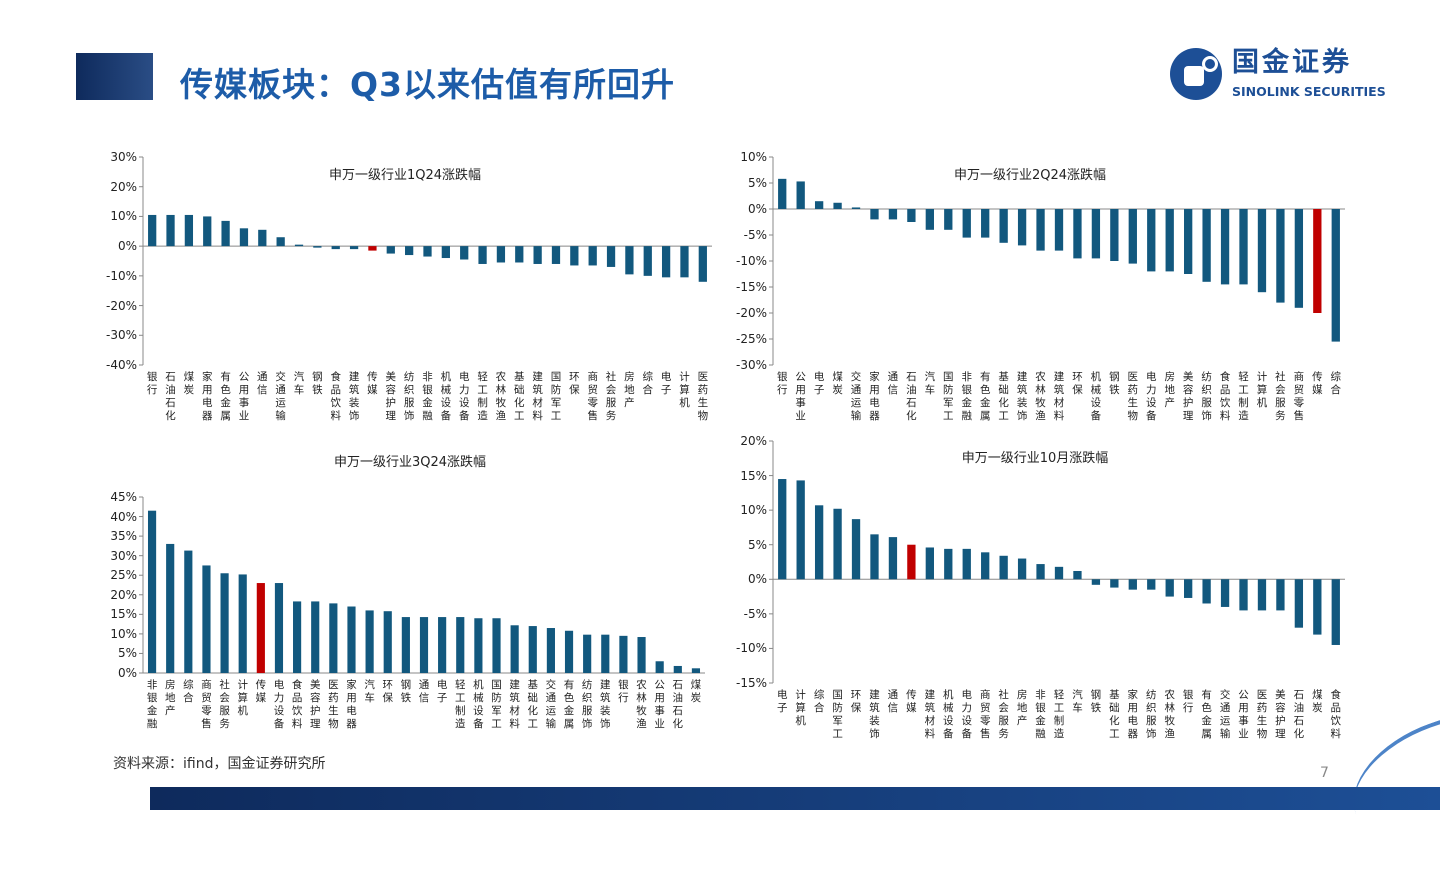 The image size is (1440, 871). I want to click on x-tick-label: 银行, so click(1188, 701).